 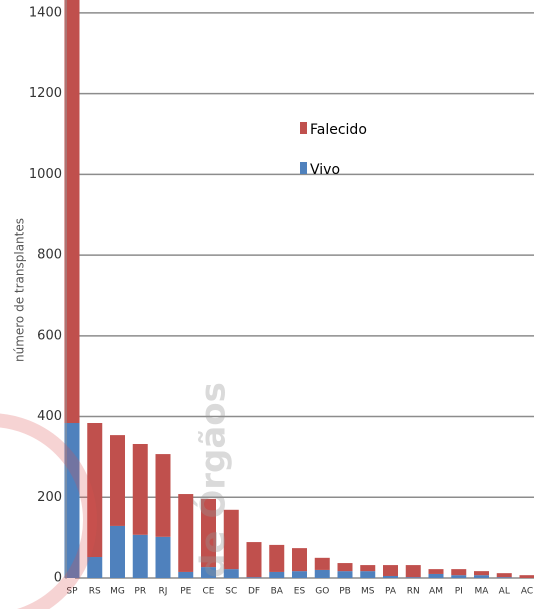 What do you see at coordinates (48, 511) in the screenshot?
I see `watermark-ring` at bounding box center [48, 511].